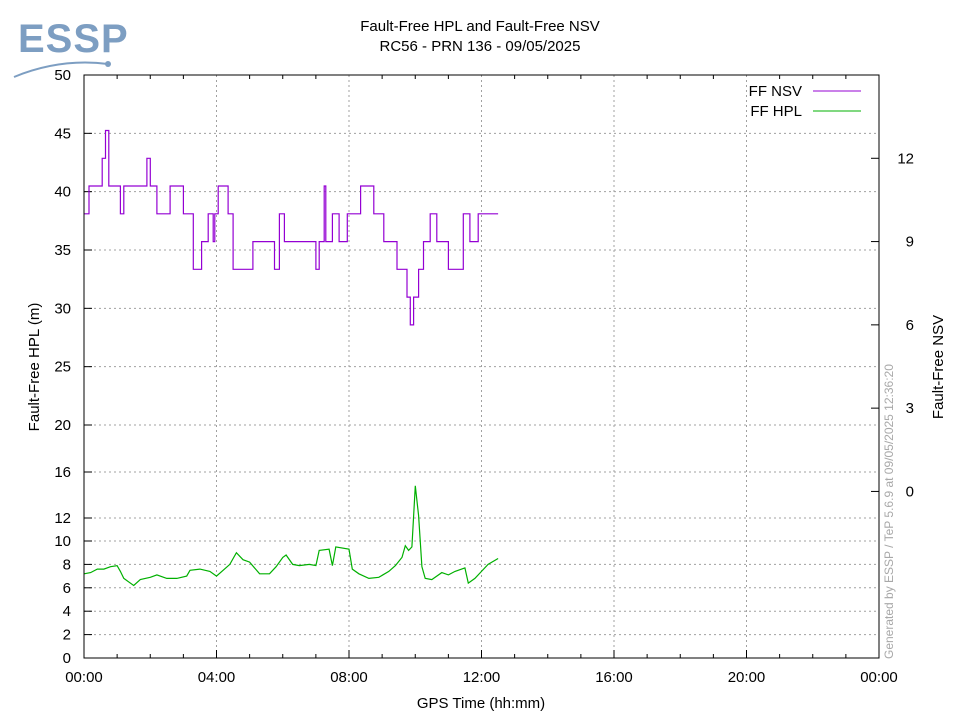 The width and height of the screenshot is (960, 720). What do you see at coordinates (481, 703) in the screenshot?
I see `x-axis-label: GPS Time (hh:mm)` at bounding box center [481, 703].